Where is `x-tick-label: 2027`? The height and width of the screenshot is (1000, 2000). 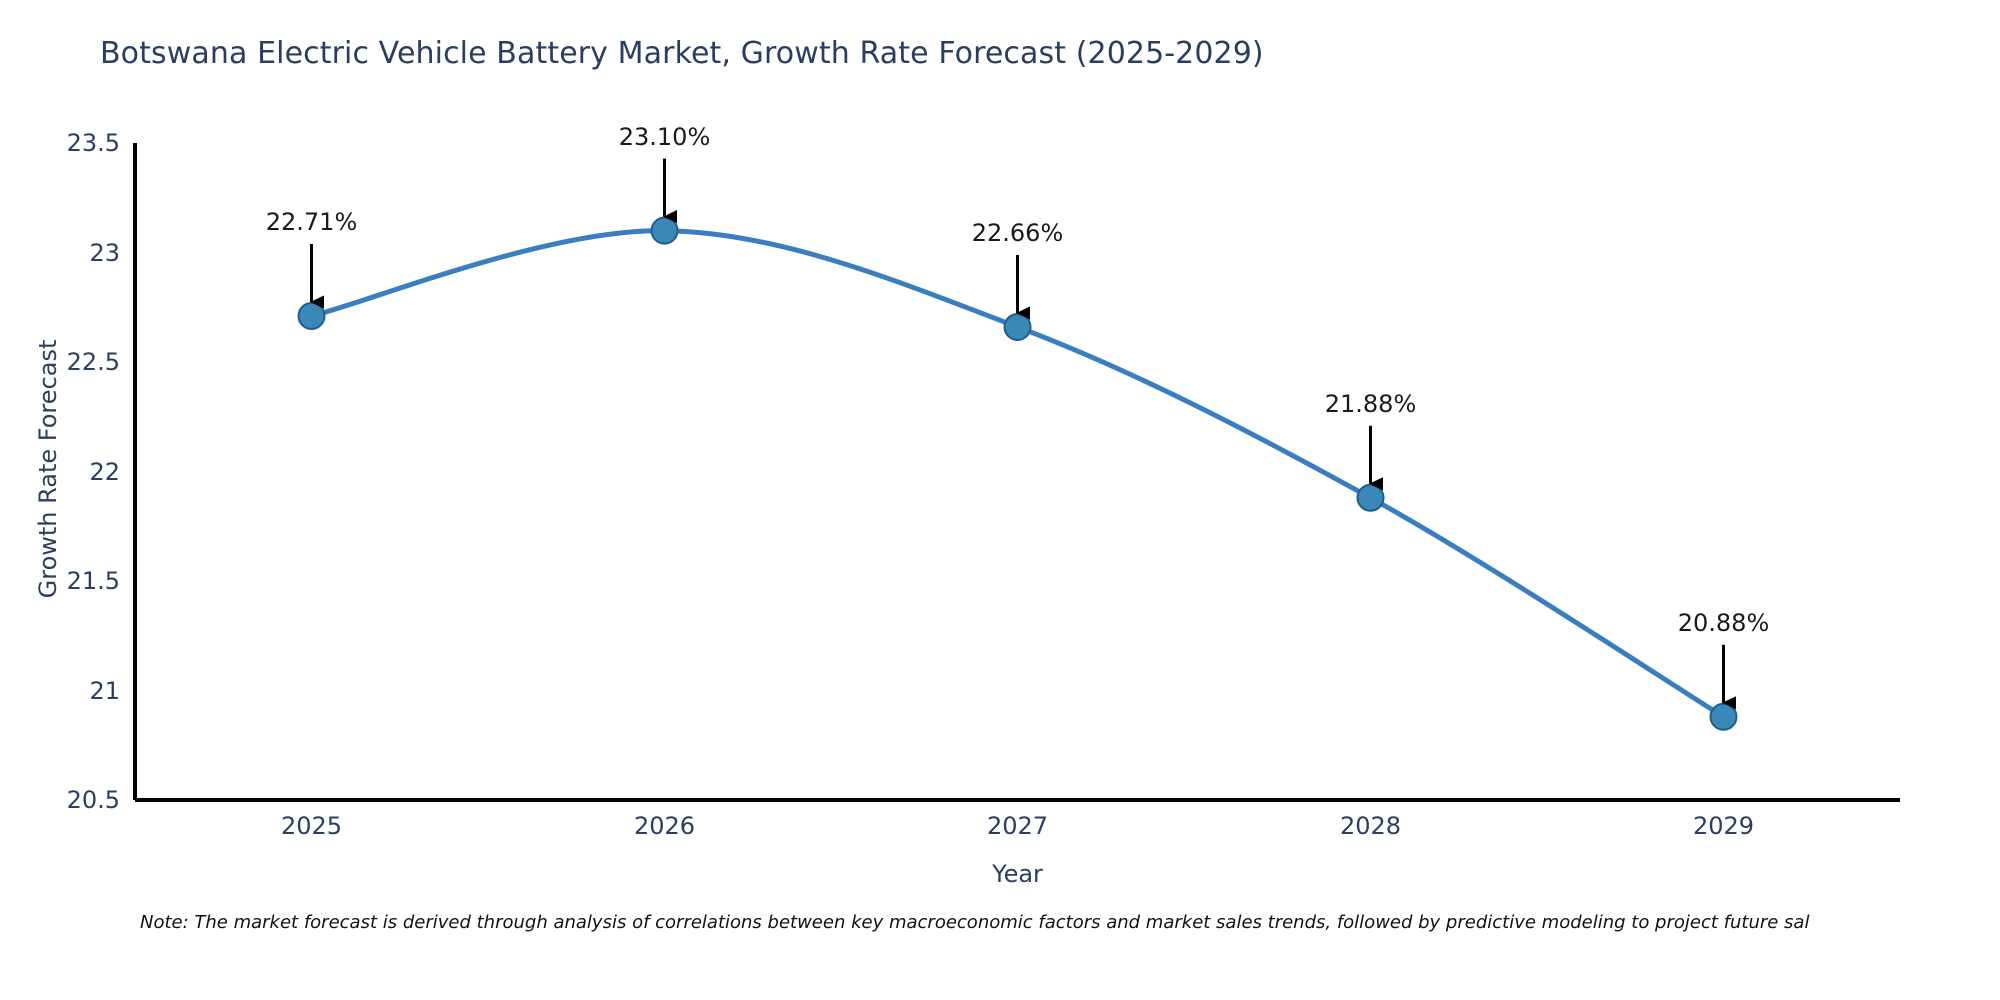
x-tick-label: 2027 is located at coordinates (1017, 826).